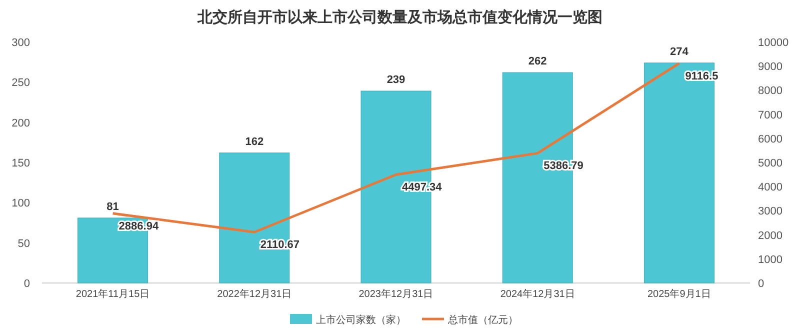 The height and width of the screenshot is (334, 800). Describe the element at coordinates (770, 67) in the screenshot. I see `y2-tick-label: 9000` at that location.